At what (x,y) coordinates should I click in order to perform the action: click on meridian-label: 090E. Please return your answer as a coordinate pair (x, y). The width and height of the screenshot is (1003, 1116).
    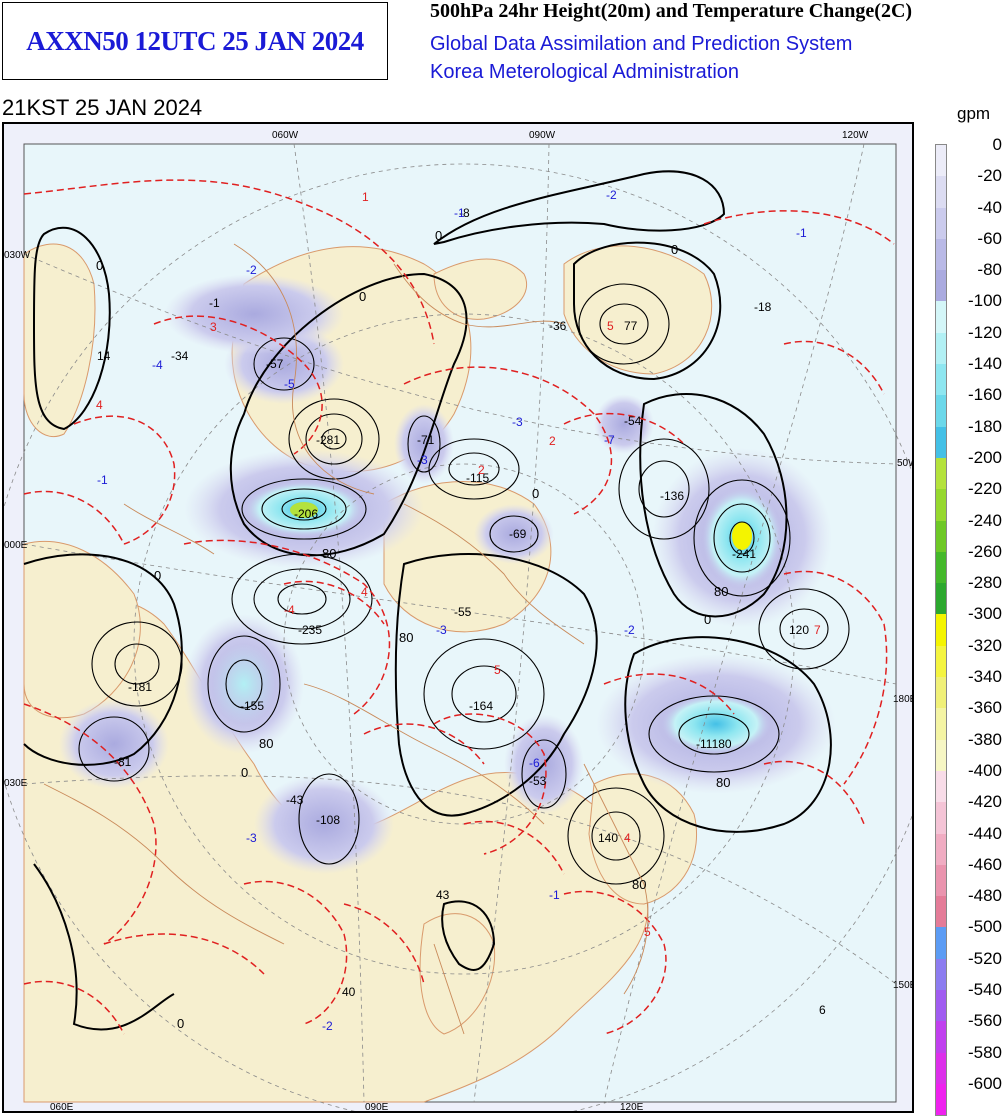
    Looking at the image, I should click on (377, 1106).